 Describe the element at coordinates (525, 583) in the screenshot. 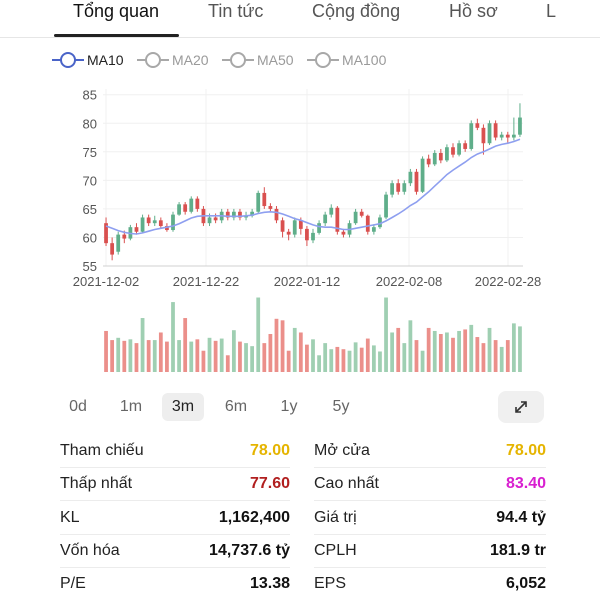

I see `value-eps: 6,052` at that location.